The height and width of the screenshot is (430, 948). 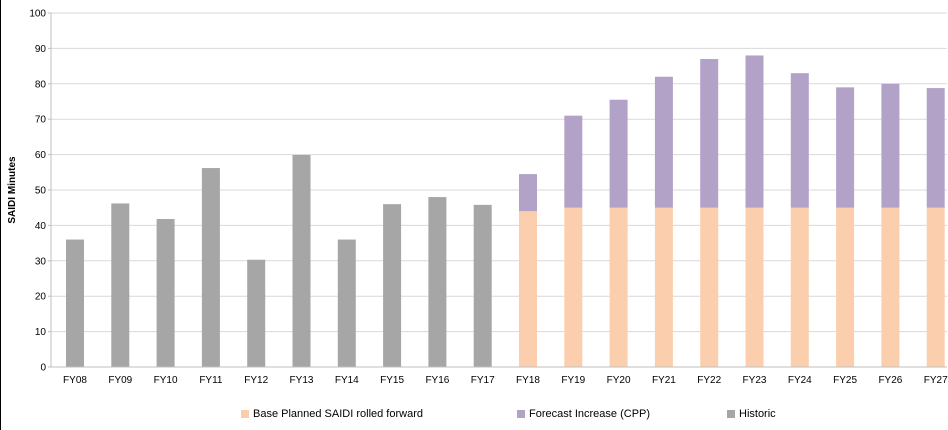 I want to click on x-tick-label: FY24, so click(x=800, y=380).